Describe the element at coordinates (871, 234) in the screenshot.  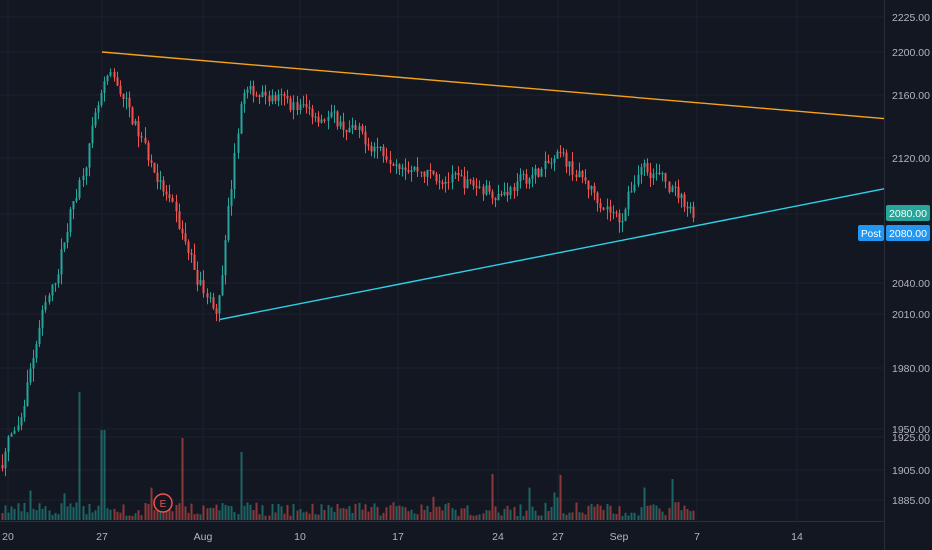
I see `post-label: Post` at that location.